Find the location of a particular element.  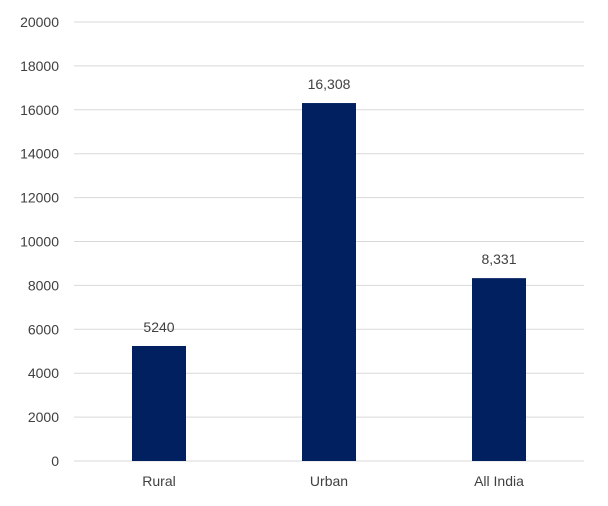

y-tick-label: 12000 is located at coordinates (39, 198).